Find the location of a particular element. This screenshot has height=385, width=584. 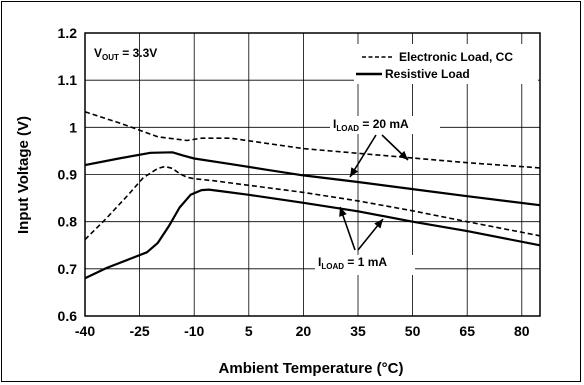

x-tick-label-3: 5 is located at coordinates (249, 331).